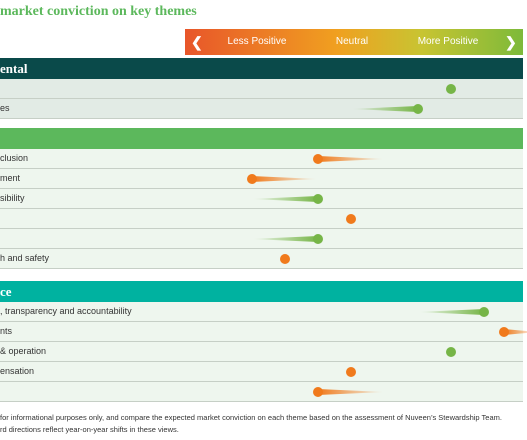 This screenshot has width=527, height=440. Describe the element at coordinates (17, 371) in the screenshot. I see `theme-label: ensation` at that location.